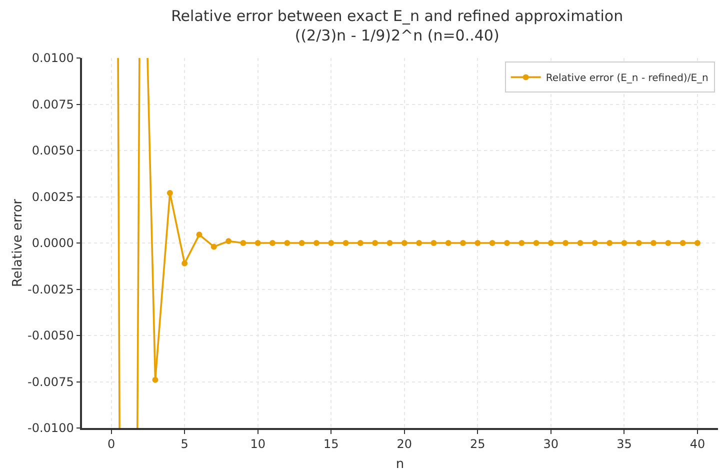 This screenshot has height=472, width=722. I want to click on x-tick-label: 0, so click(111, 444).